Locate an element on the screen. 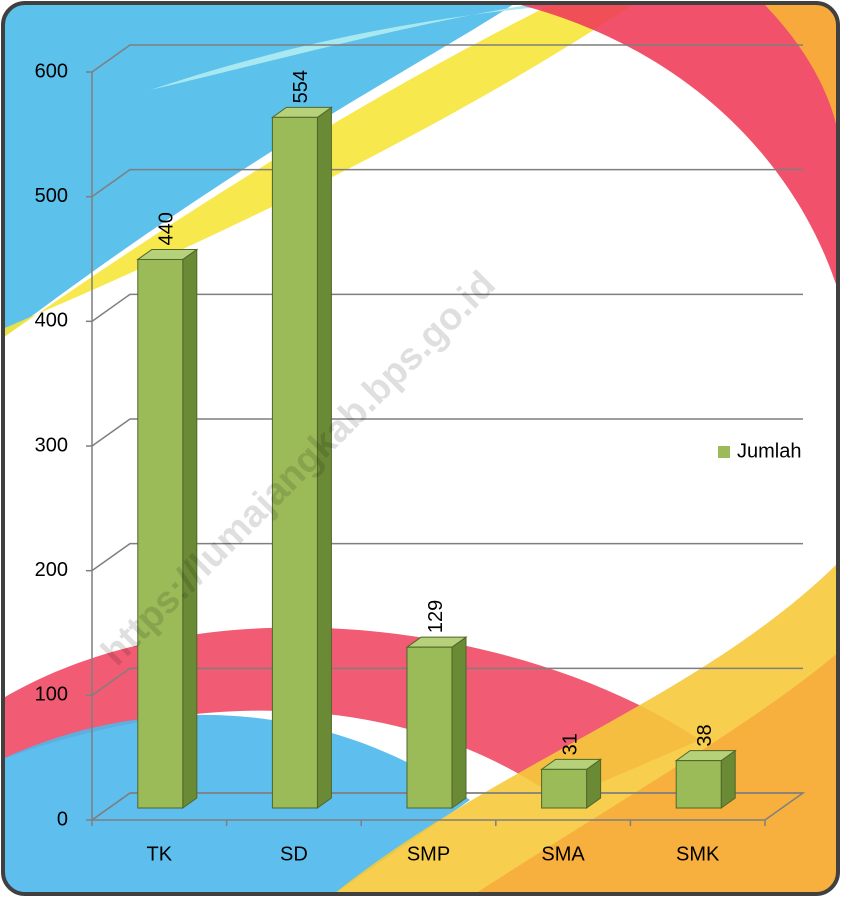 The image size is (841, 897). y-tick-label: 100 is located at coordinates (51, 695).